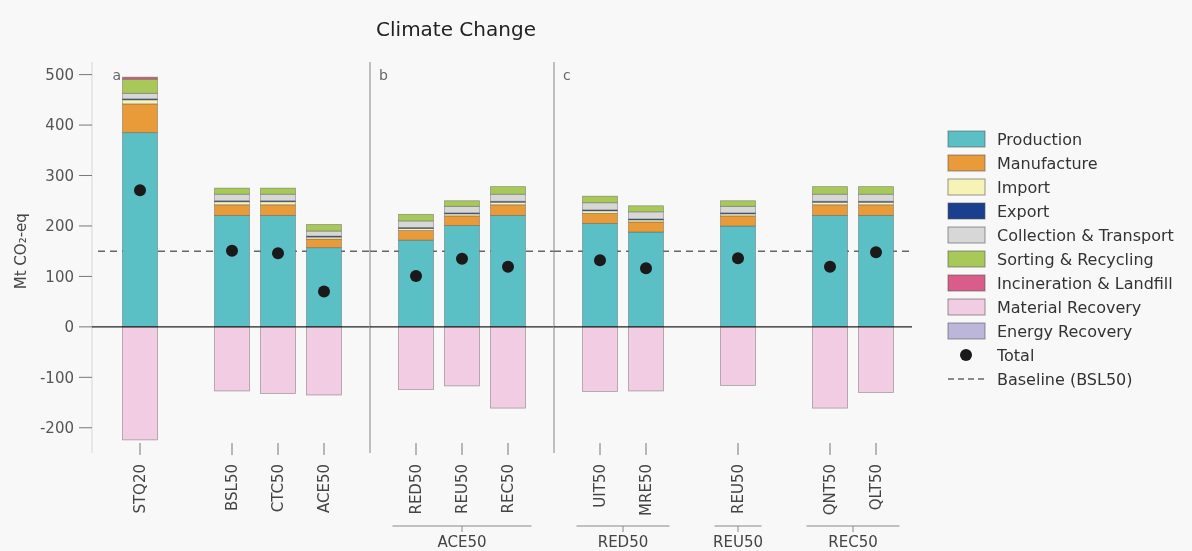 The height and width of the screenshot is (551, 1192). What do you see at coordinates (1040, 139) in the screenshot?
I see `legend-label: Production` at bounding box center [1040, 139].